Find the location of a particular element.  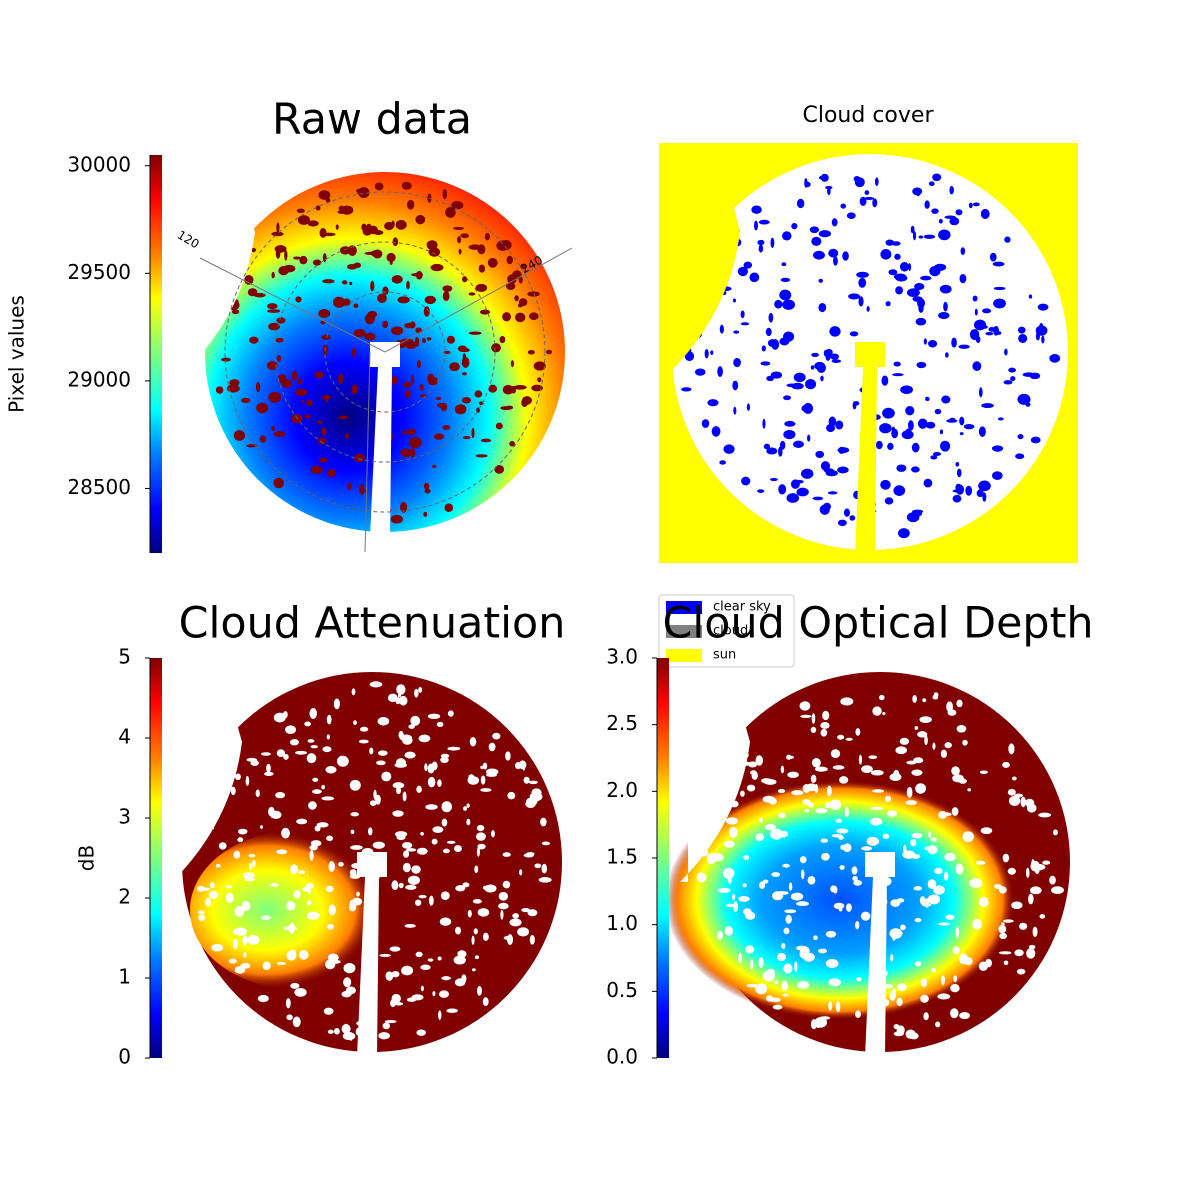

panel is located at coordinates (367, 863).